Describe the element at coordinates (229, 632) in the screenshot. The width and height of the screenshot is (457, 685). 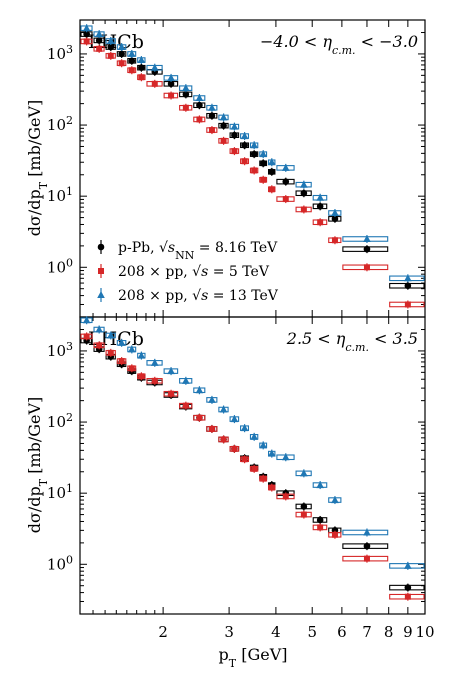
I see `x-tick-label: 3` at that location.